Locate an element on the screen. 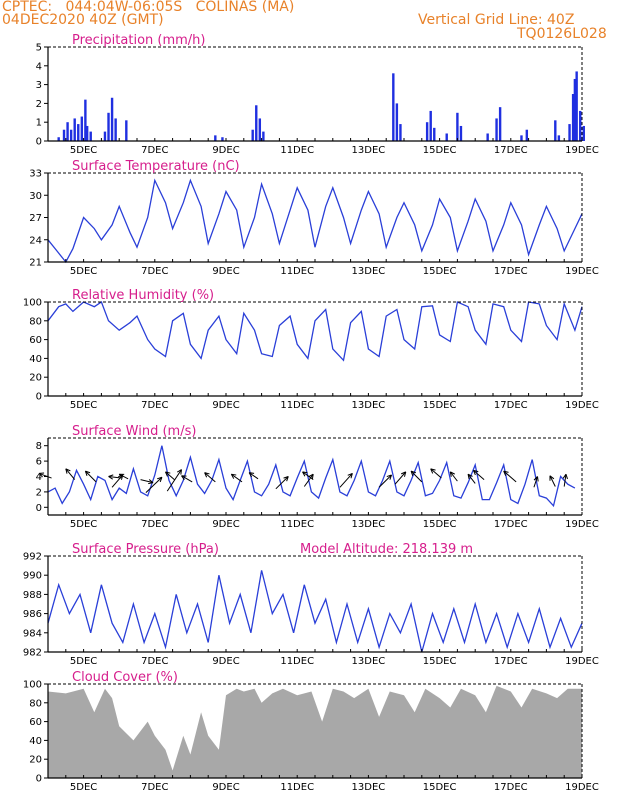 The height and width of the screenshot is (800, 618). y-tick-label: 4 is located at coordinates (39, 477).